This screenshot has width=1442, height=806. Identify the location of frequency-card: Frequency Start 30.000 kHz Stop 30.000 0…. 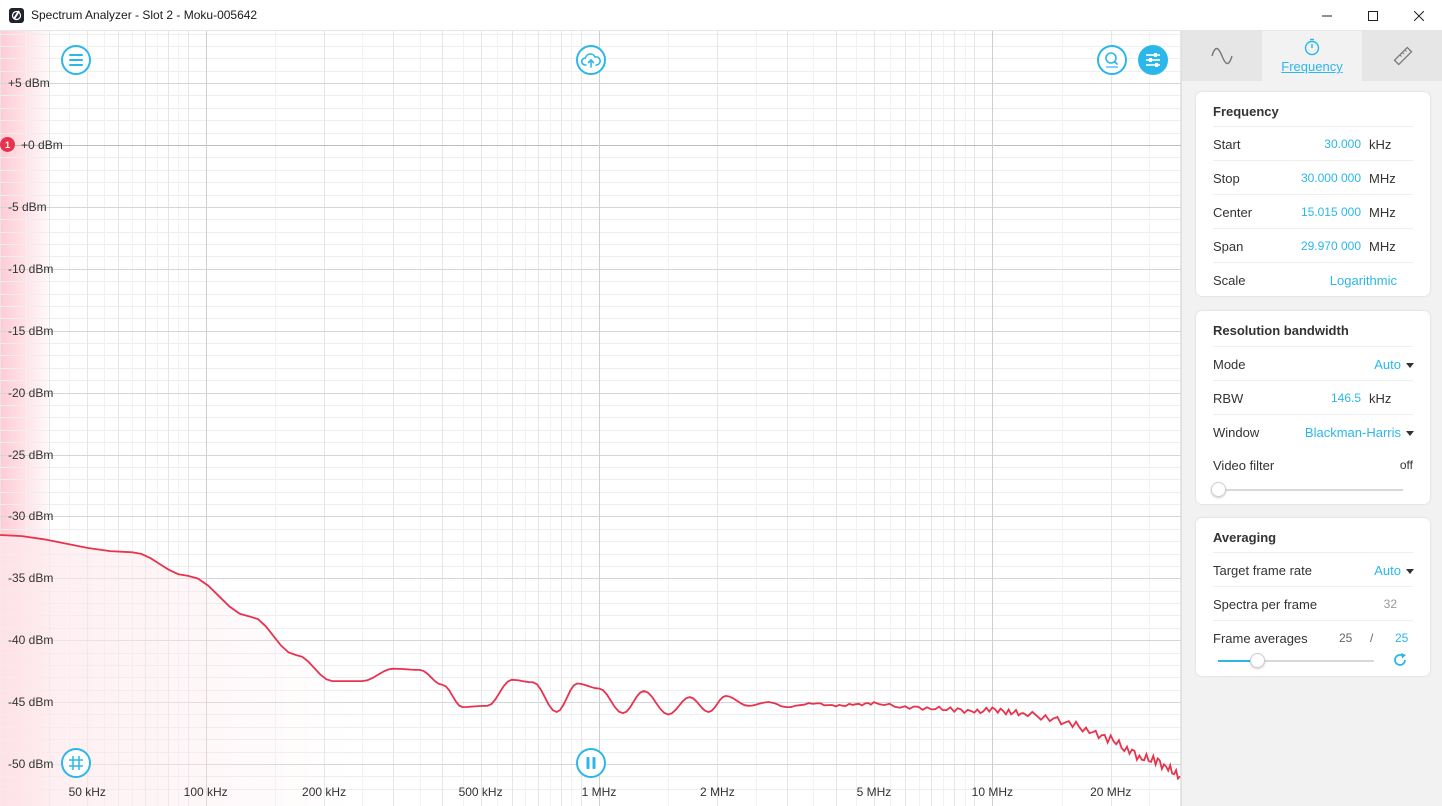
(1313, 194).